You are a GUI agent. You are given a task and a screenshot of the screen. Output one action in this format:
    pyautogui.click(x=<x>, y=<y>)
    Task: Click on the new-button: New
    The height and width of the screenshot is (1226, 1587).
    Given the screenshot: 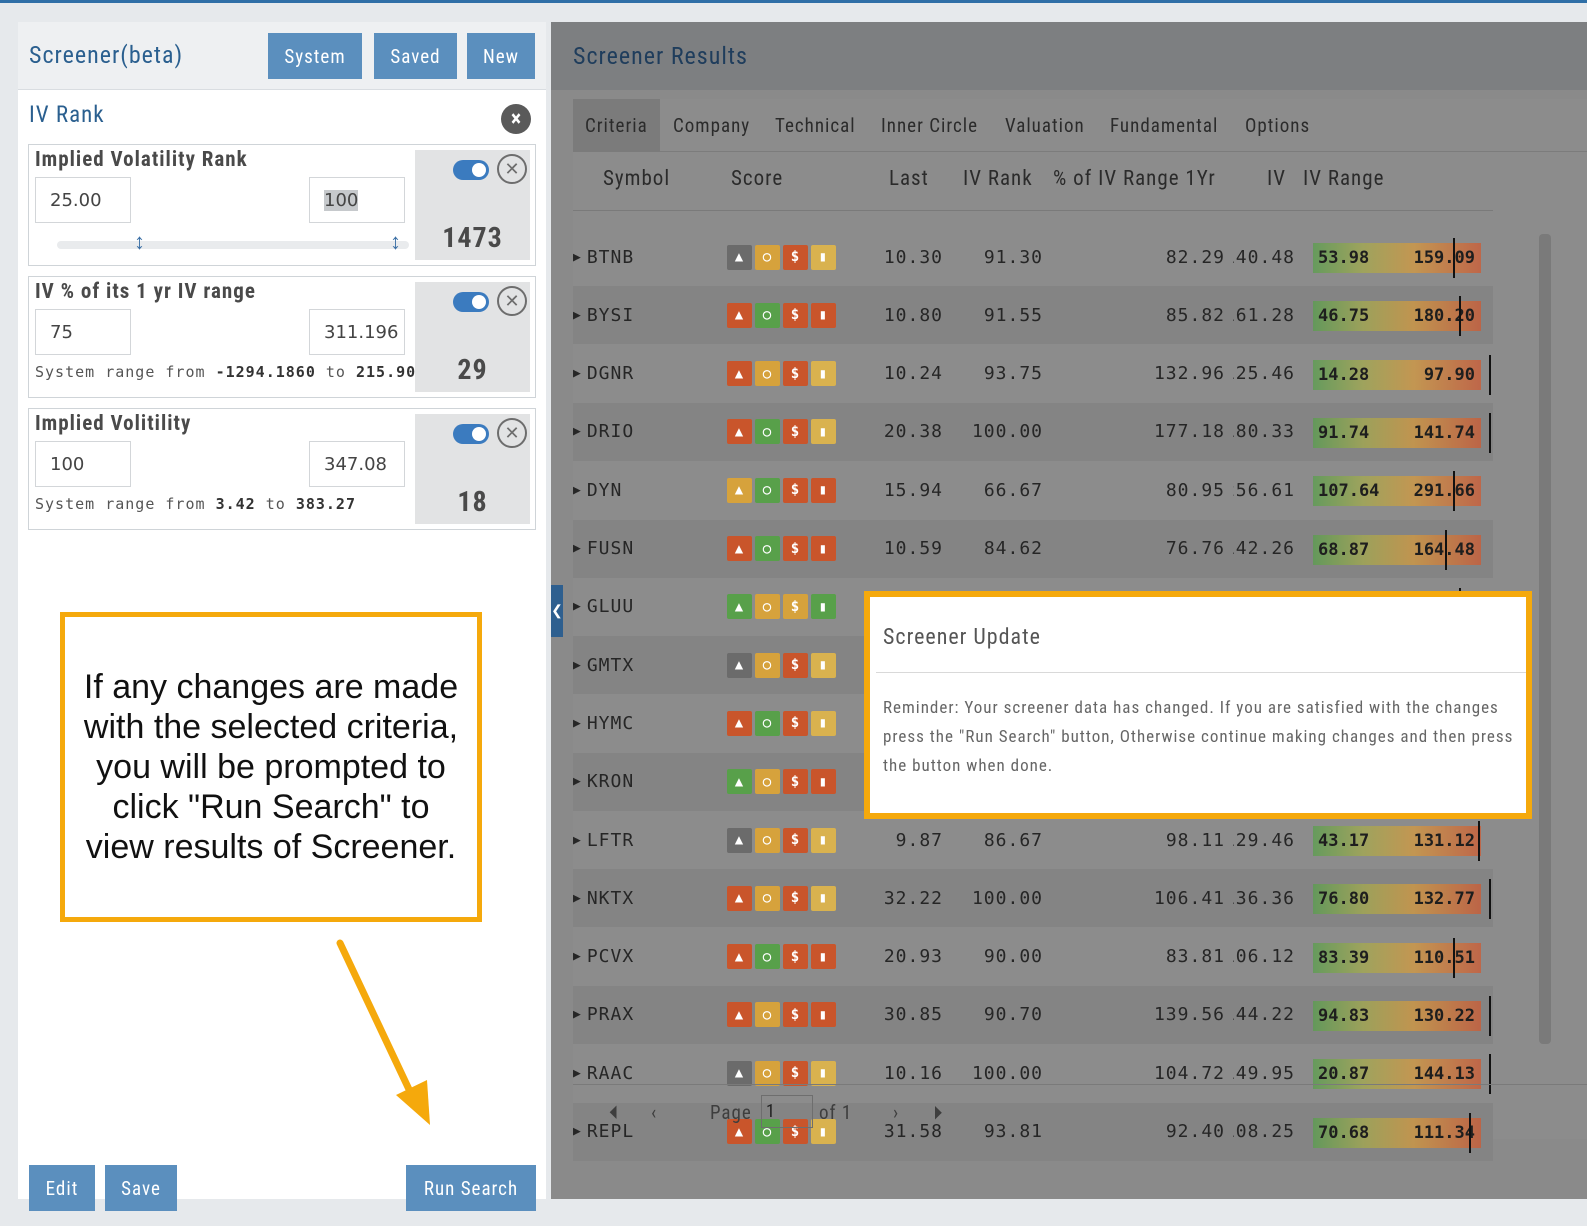 What is the action you would take?
    pyautogui.click(x=501, y=56)
    